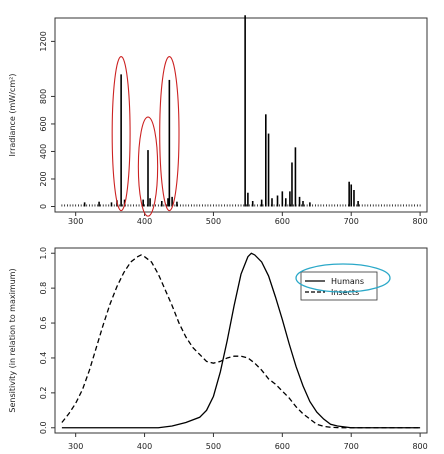 This screenshot has height=454, width=444. Describe the element at coordinates (43, 253) in the screenshot. I see `sensitivity-y-tick-label: 1.0` at that location.